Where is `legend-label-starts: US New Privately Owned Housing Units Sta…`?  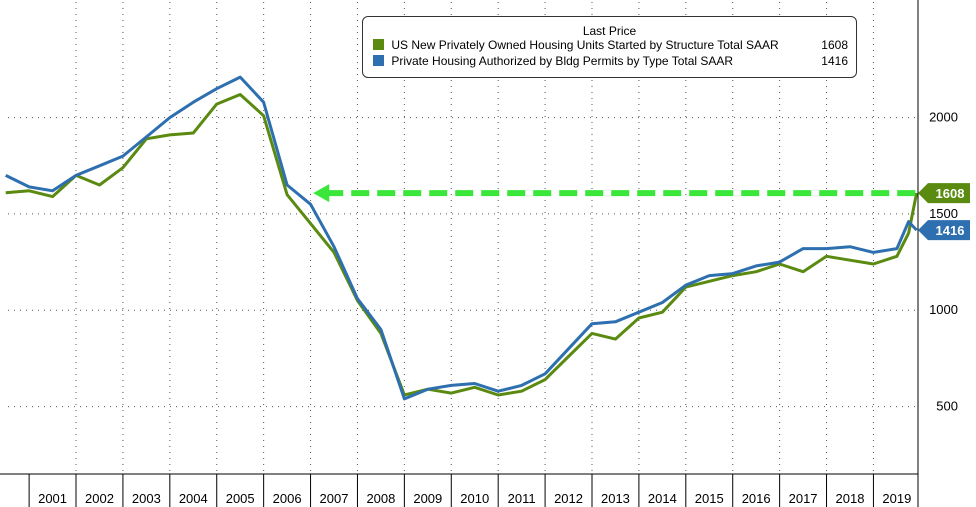 legend-label-starts: US New Privately Owned Housing Units Sta… is located at coordinates (585, 45).